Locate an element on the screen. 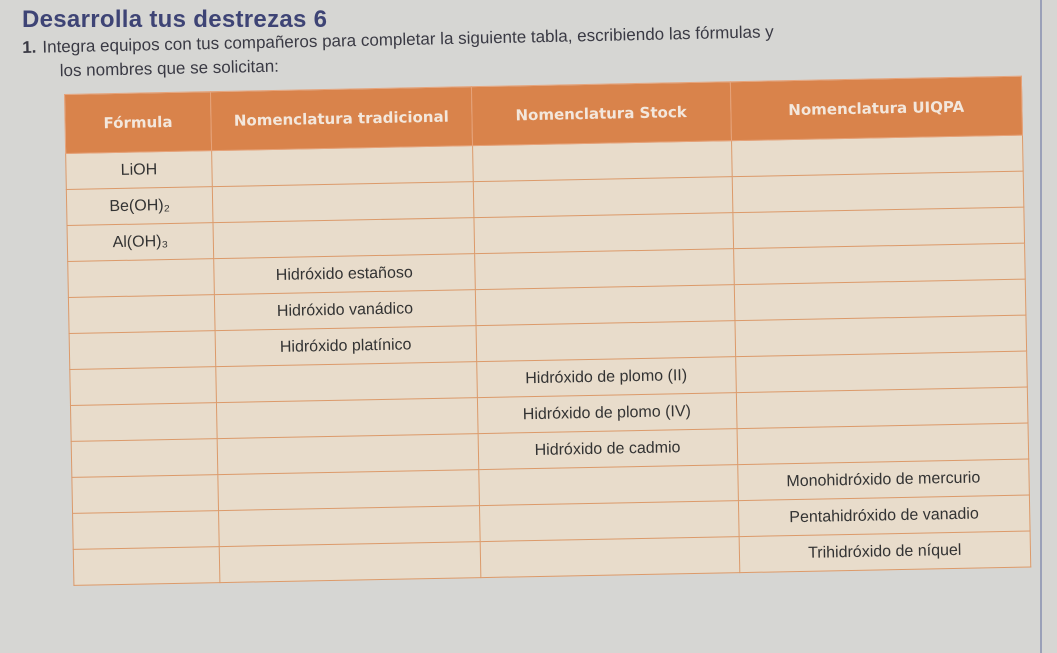 The image size is (1057, 653). cell-stock: Hidróxido de plomo (IV) is located at coordinates (607, 413).